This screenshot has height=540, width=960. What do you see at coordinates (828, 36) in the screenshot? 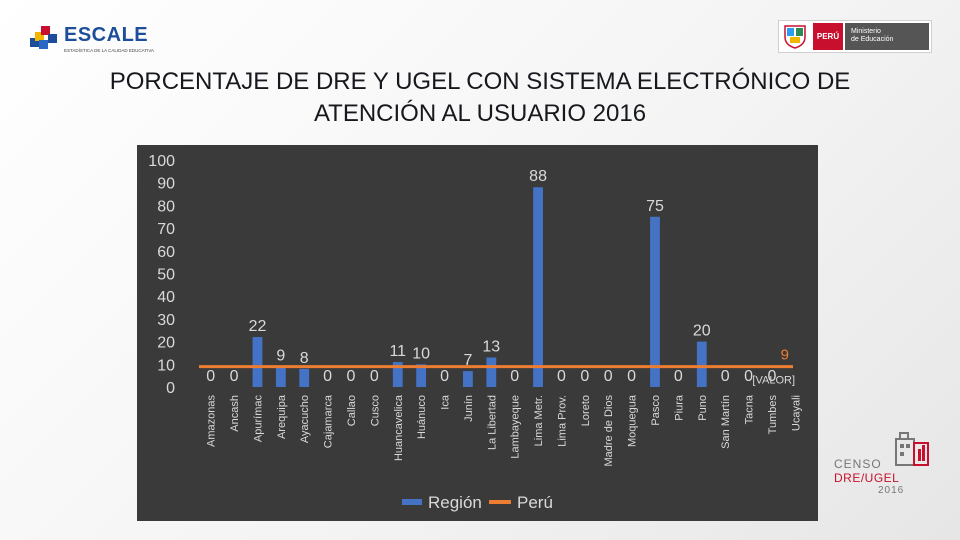
I see `peru-label: PERÚ` at bounding box center [828, 36].